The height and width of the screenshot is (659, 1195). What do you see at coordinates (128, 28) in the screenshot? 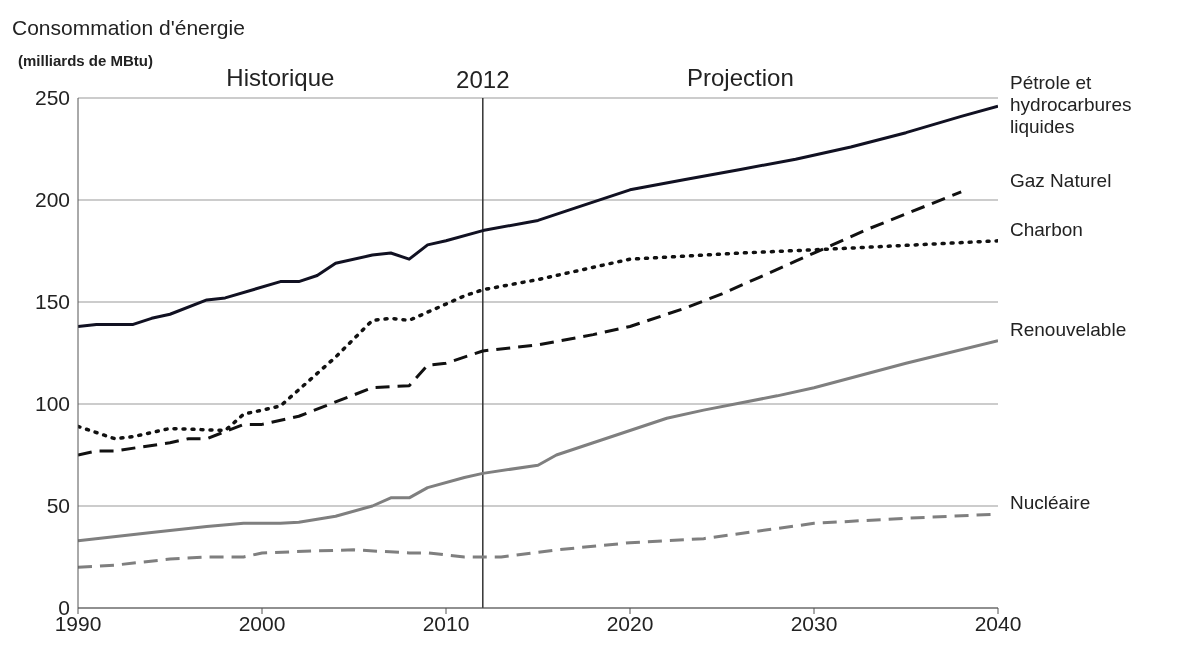
I see `chart-title: Consommation d'énergie` at bounding box center [128, 28].